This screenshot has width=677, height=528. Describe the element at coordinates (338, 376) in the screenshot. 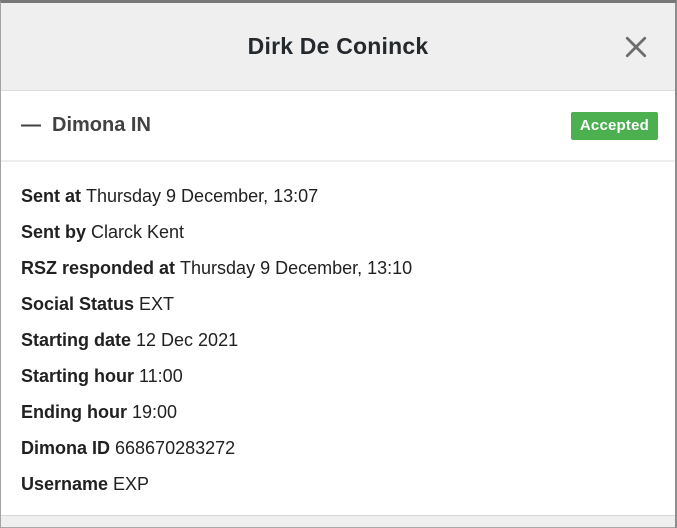

I see `detail-row: Starting hour 11:00` at that location.